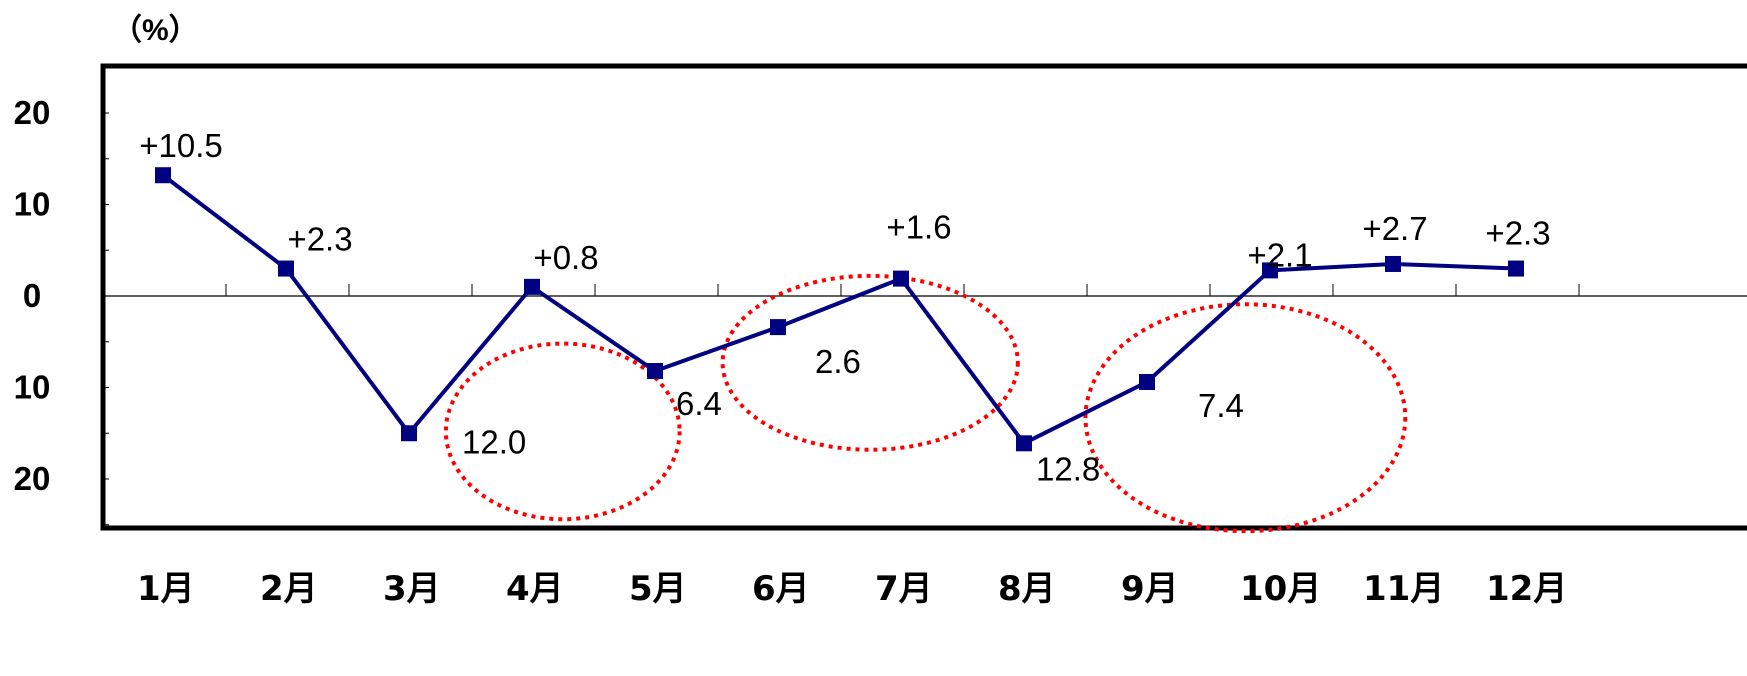 Image resolution: width=1747 pixels, height=676 pixels. What do you see at coordinates (1403, 589) in the screenshot?
I see `x-tick-label: 11月` at bounding box center [1403, 589].